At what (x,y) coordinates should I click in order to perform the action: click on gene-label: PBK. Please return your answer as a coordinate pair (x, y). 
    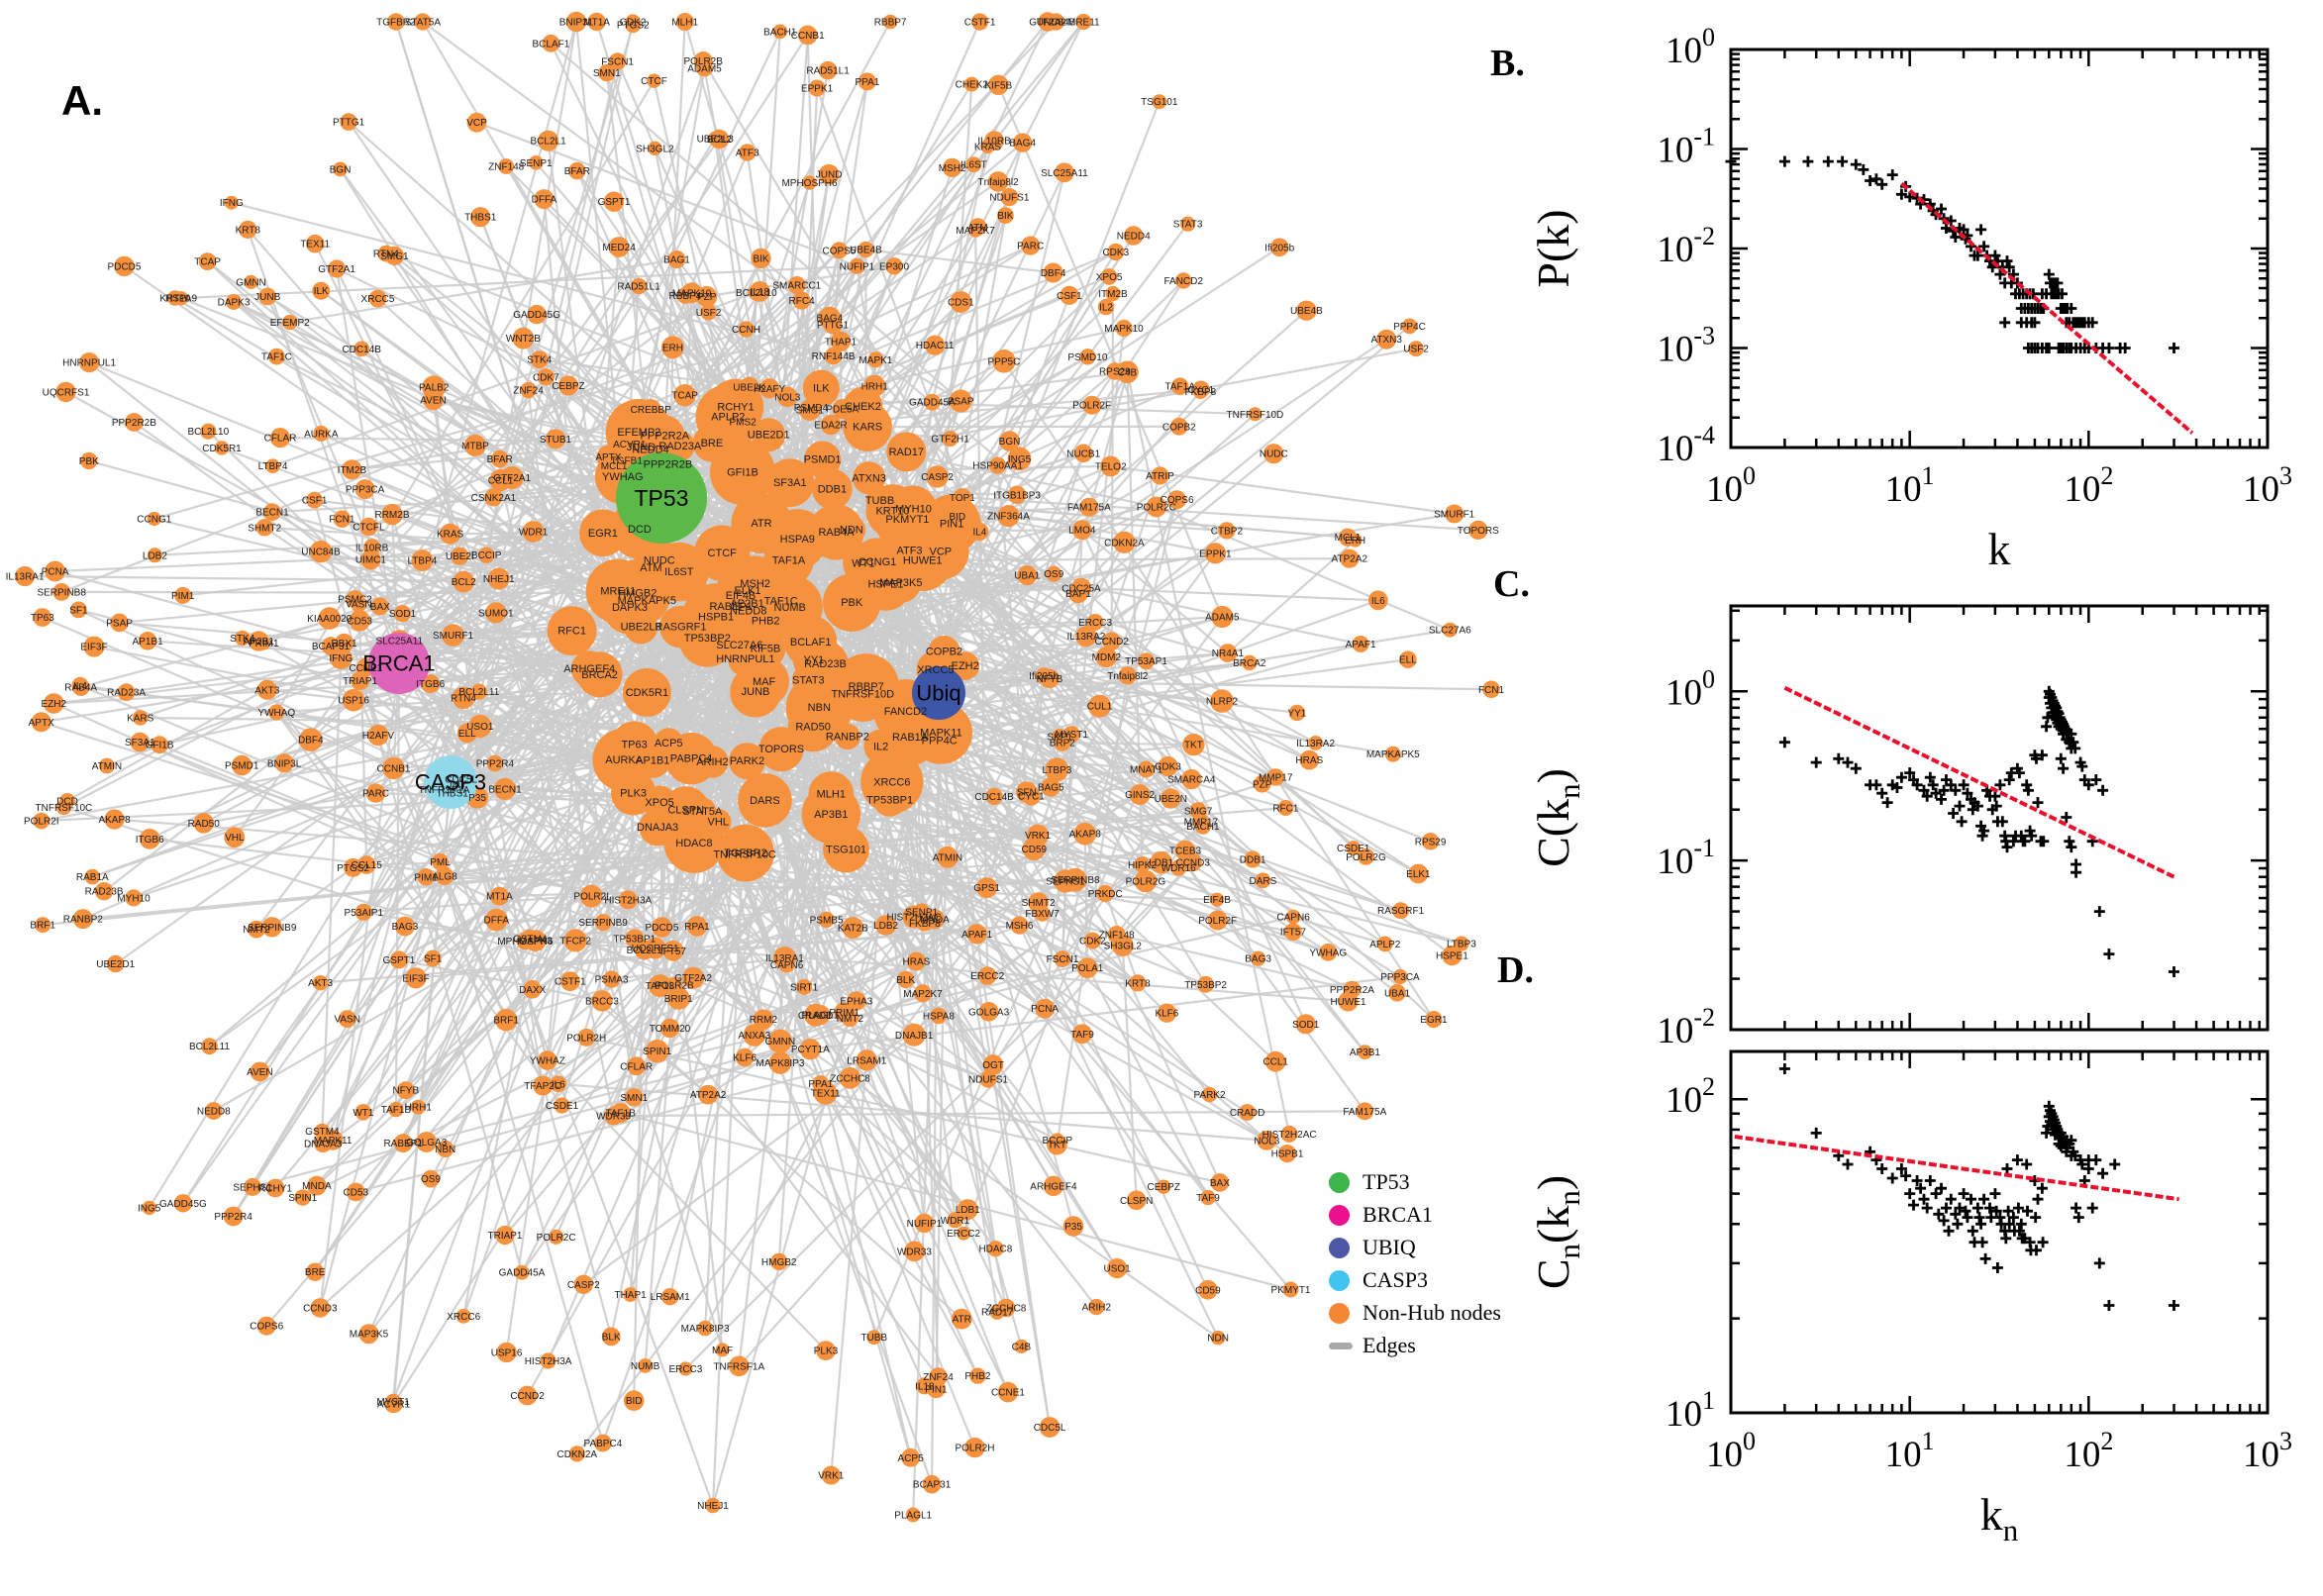
    Looking at the image, I should click on (89, 461).